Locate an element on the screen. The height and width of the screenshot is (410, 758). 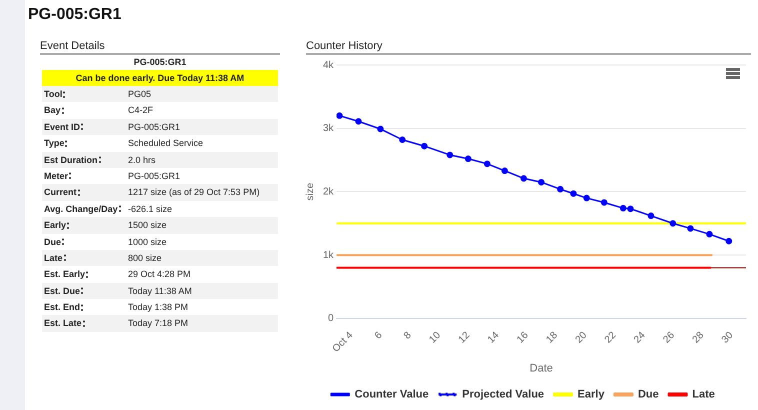
category-label: Event ID is located at coordinates (63, 127).